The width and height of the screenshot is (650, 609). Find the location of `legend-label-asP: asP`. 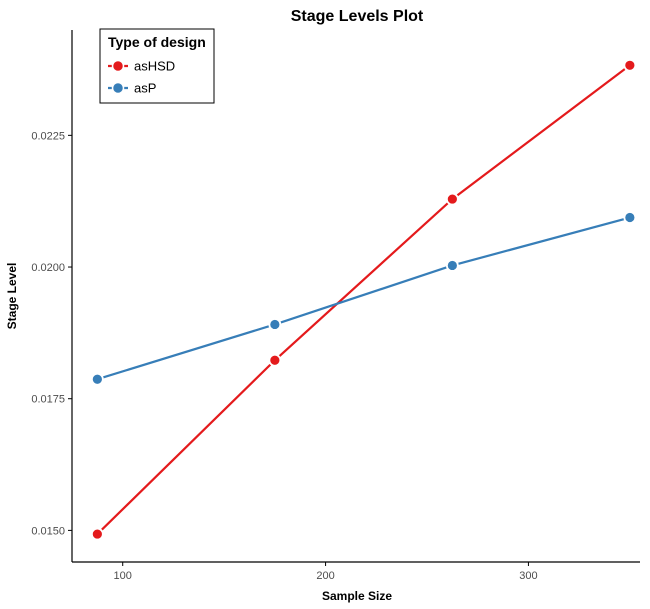

legend-label-asP: asP is located at coordinates (145, 88).